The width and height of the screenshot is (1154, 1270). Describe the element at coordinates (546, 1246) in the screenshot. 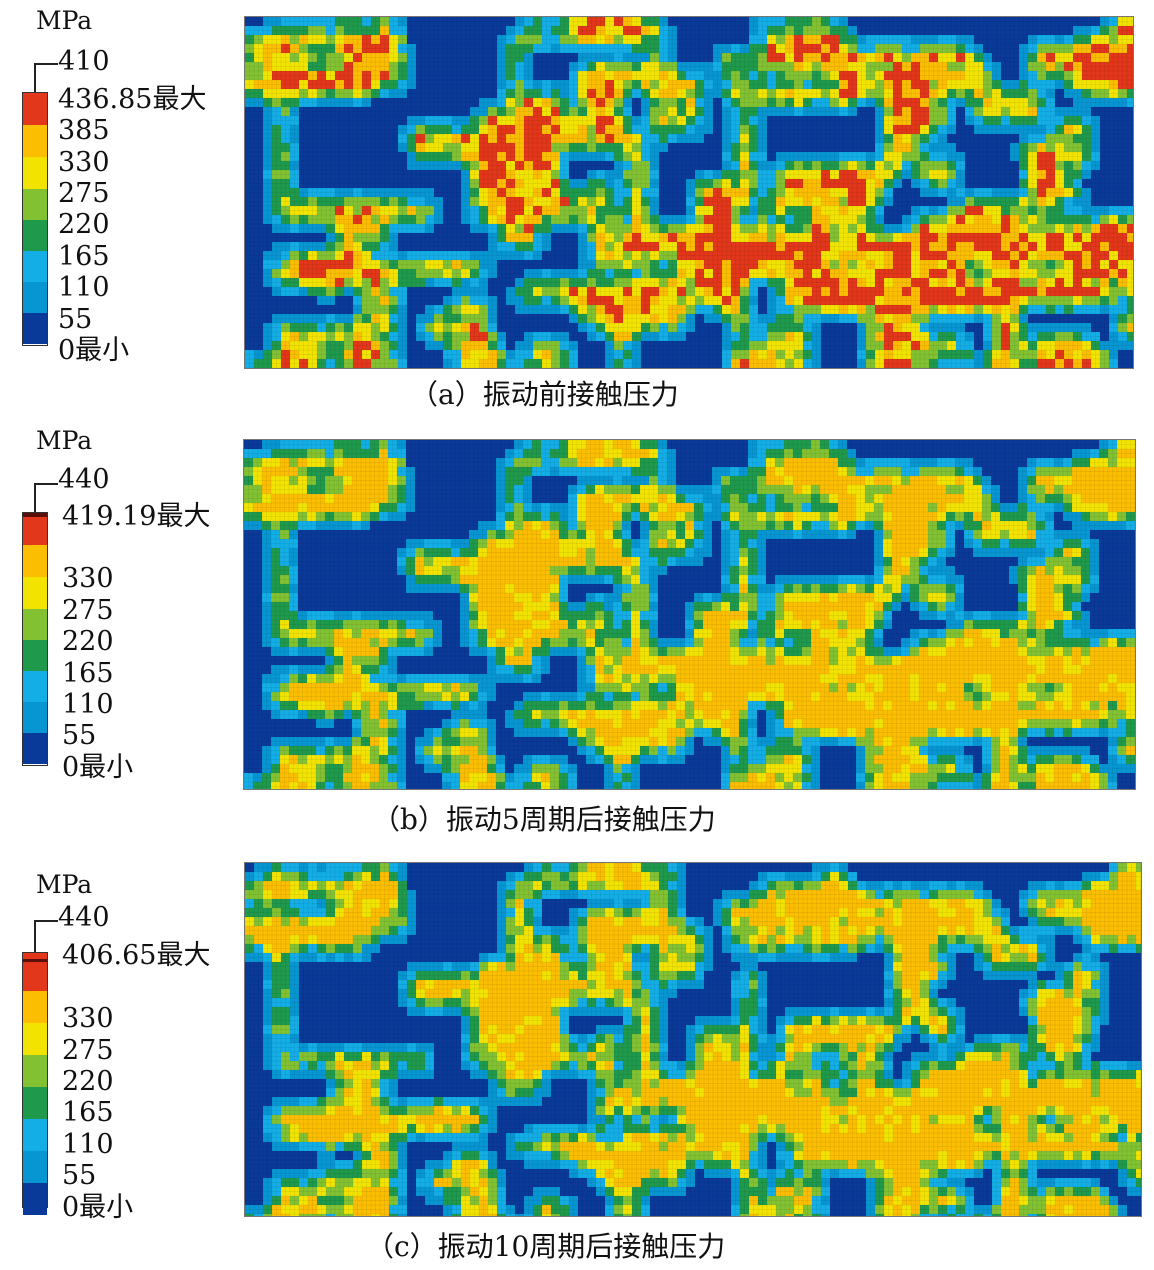

I see `caption: （c）振动10周期后接触压力` at that location.